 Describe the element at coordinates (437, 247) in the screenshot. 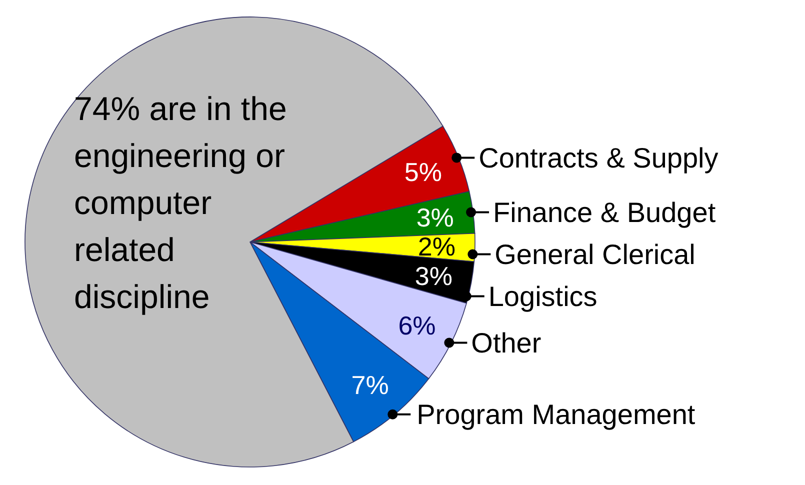

I see `data-label: 2%` at that location.